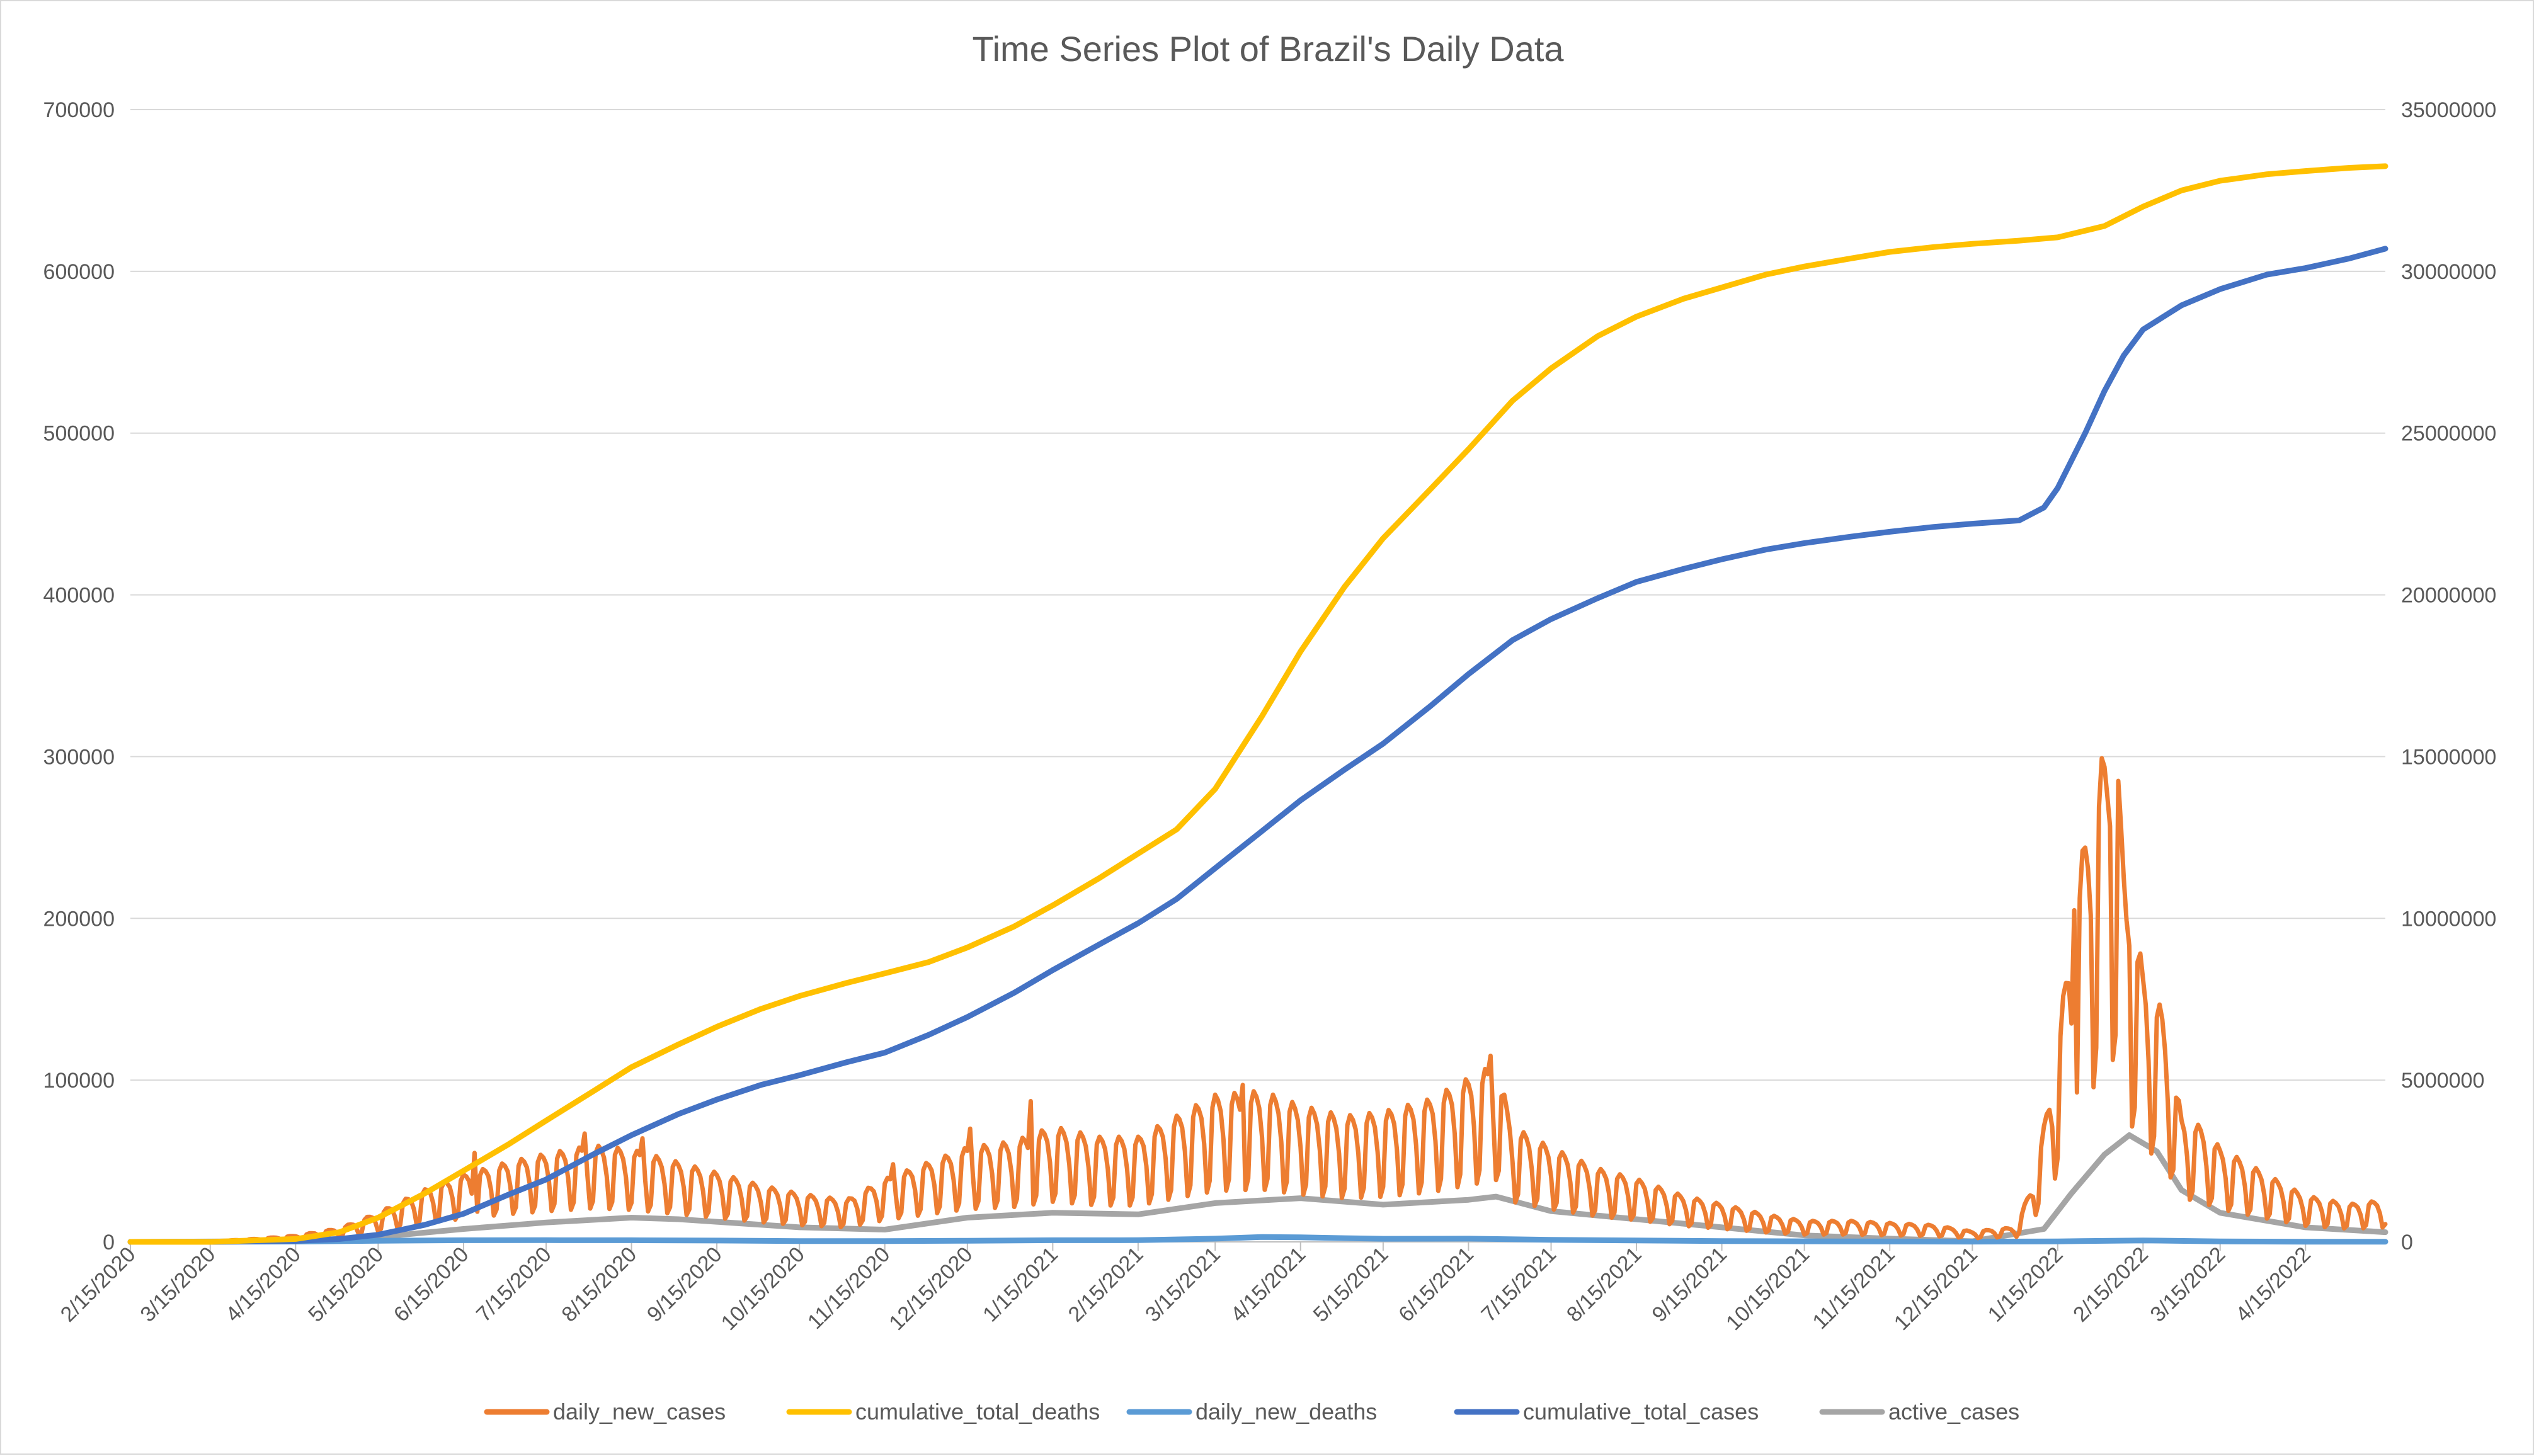 The width and height of the screenshot is (2534, 1456). I want to click on legend-label: cumulative_total_deaths, so click(978, 1412).